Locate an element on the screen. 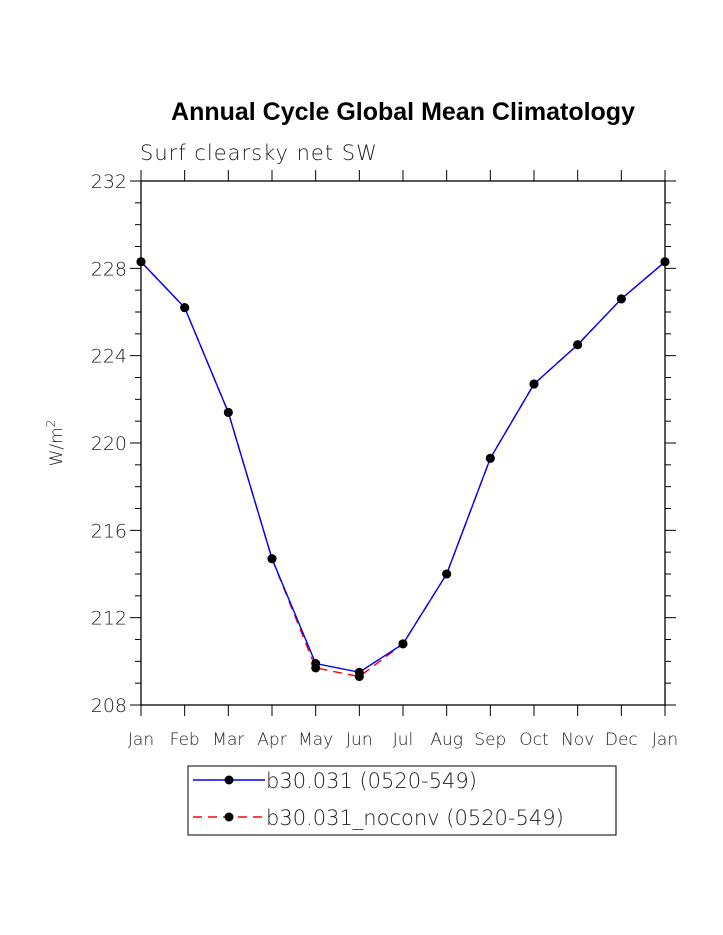 Image resolution: width=723 pixels, height=935 pixels. x-tick-label: Mar is located at coordinates (228, 740).